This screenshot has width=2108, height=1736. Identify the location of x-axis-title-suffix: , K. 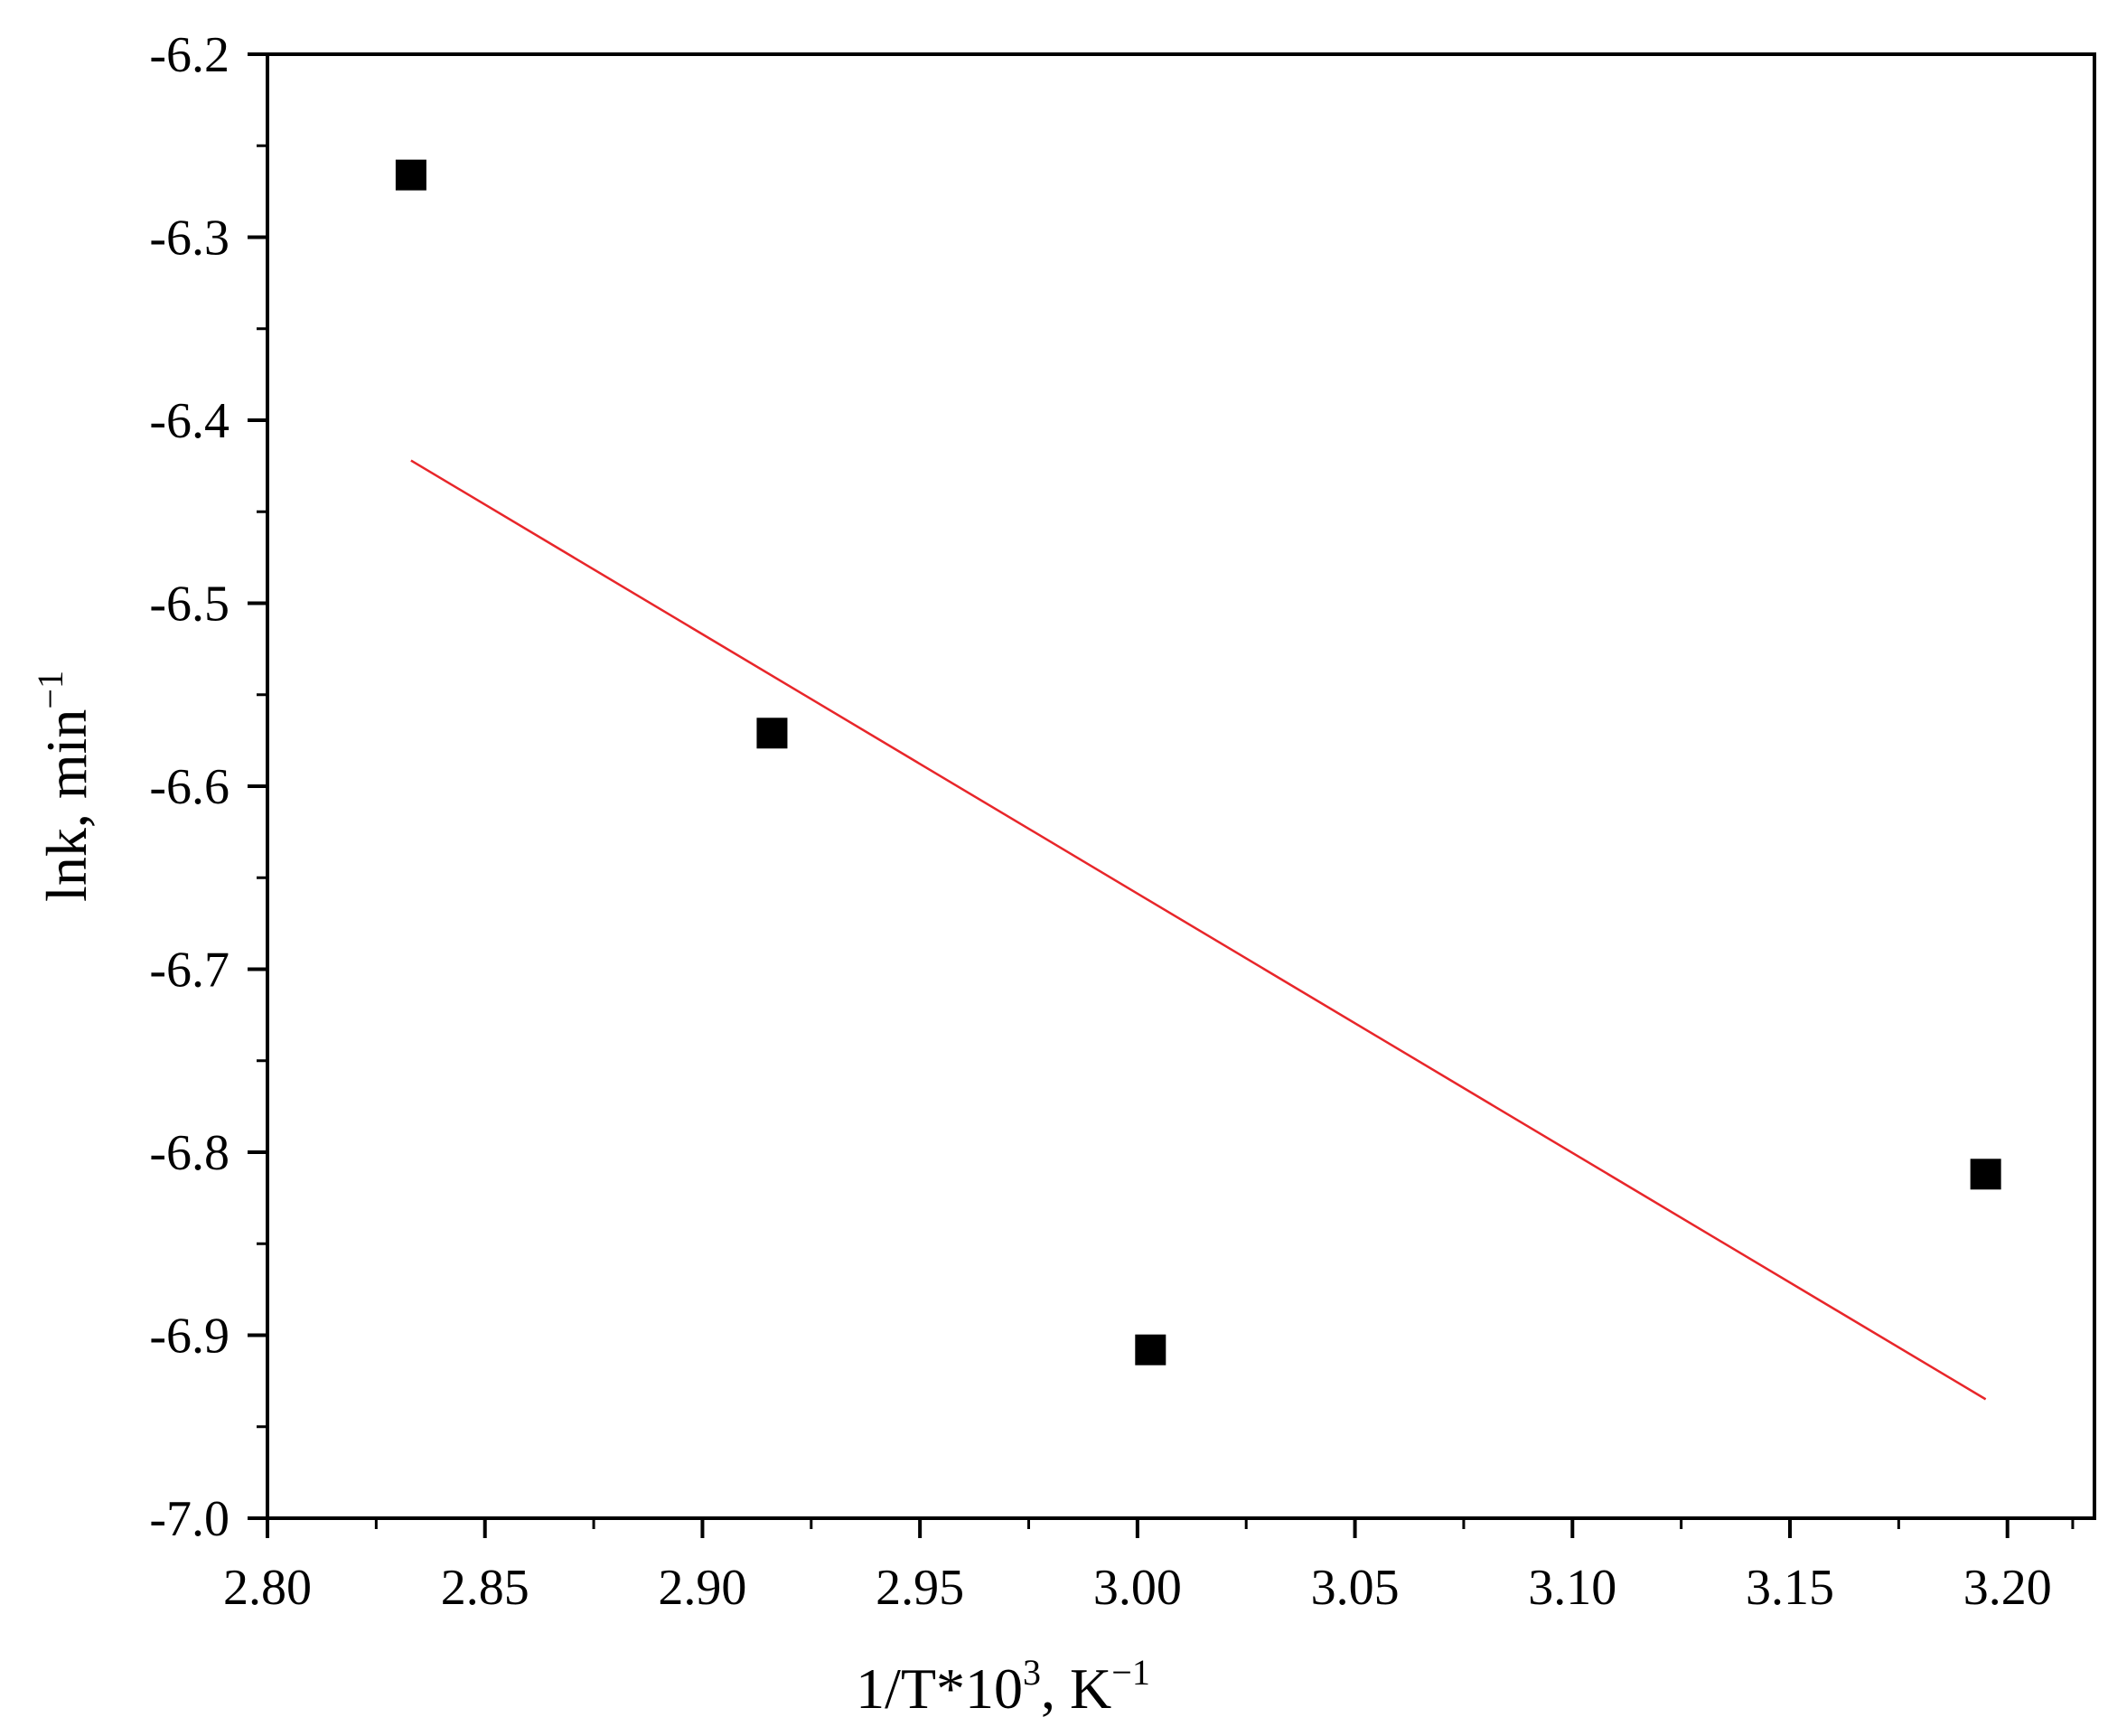
(1076, 1688).